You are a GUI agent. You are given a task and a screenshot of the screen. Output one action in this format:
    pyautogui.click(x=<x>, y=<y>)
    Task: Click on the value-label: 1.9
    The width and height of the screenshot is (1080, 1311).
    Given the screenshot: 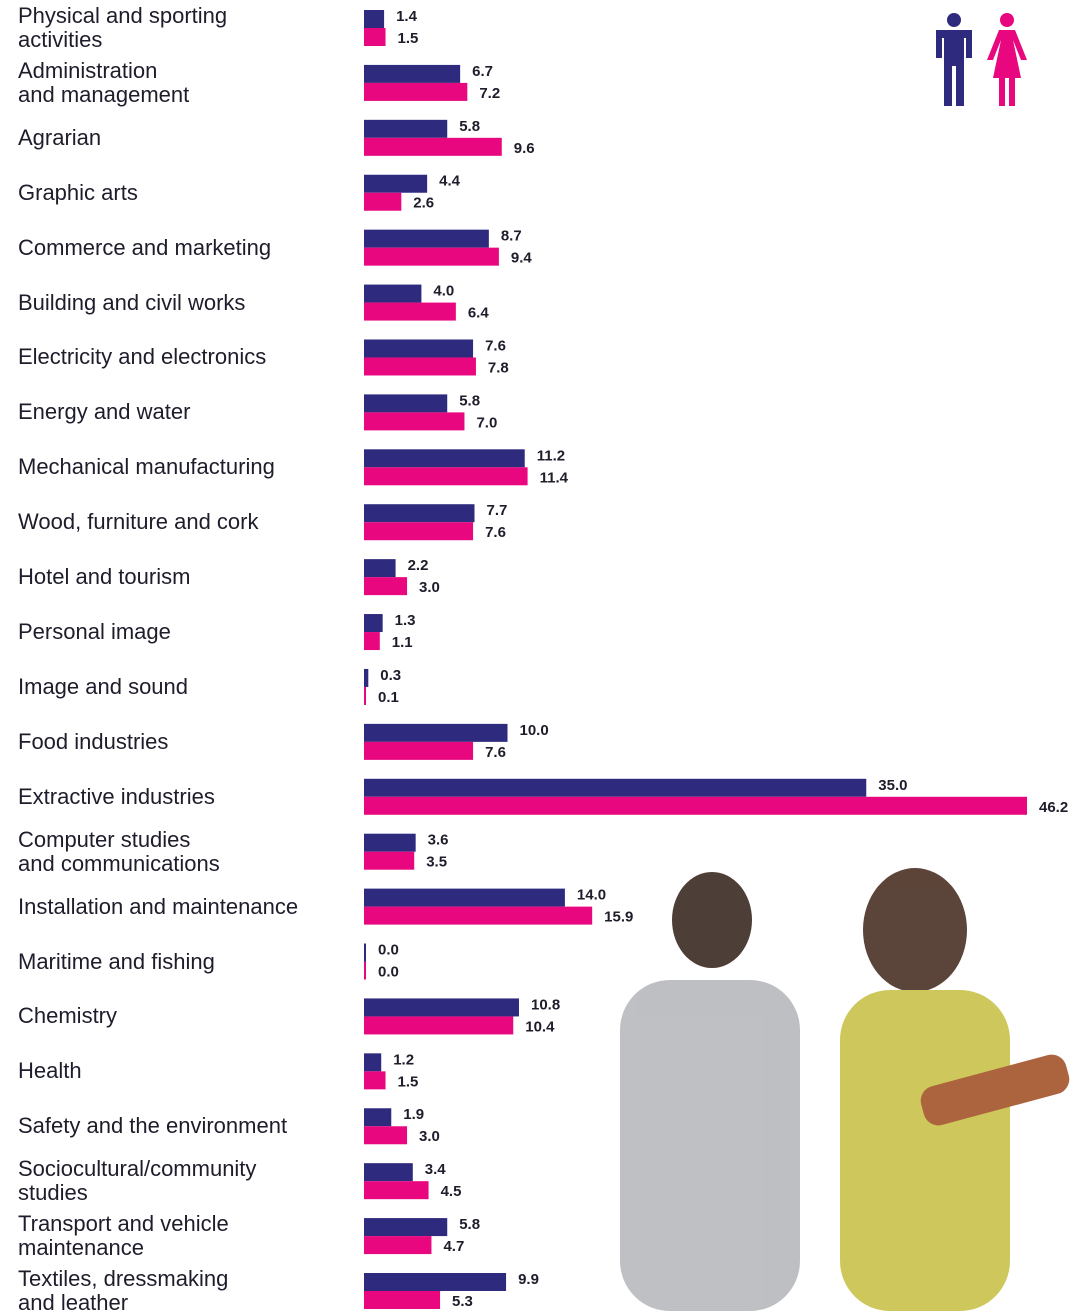 What is the action you would take?
    pyautogui.click(x=413, y=1114)
    